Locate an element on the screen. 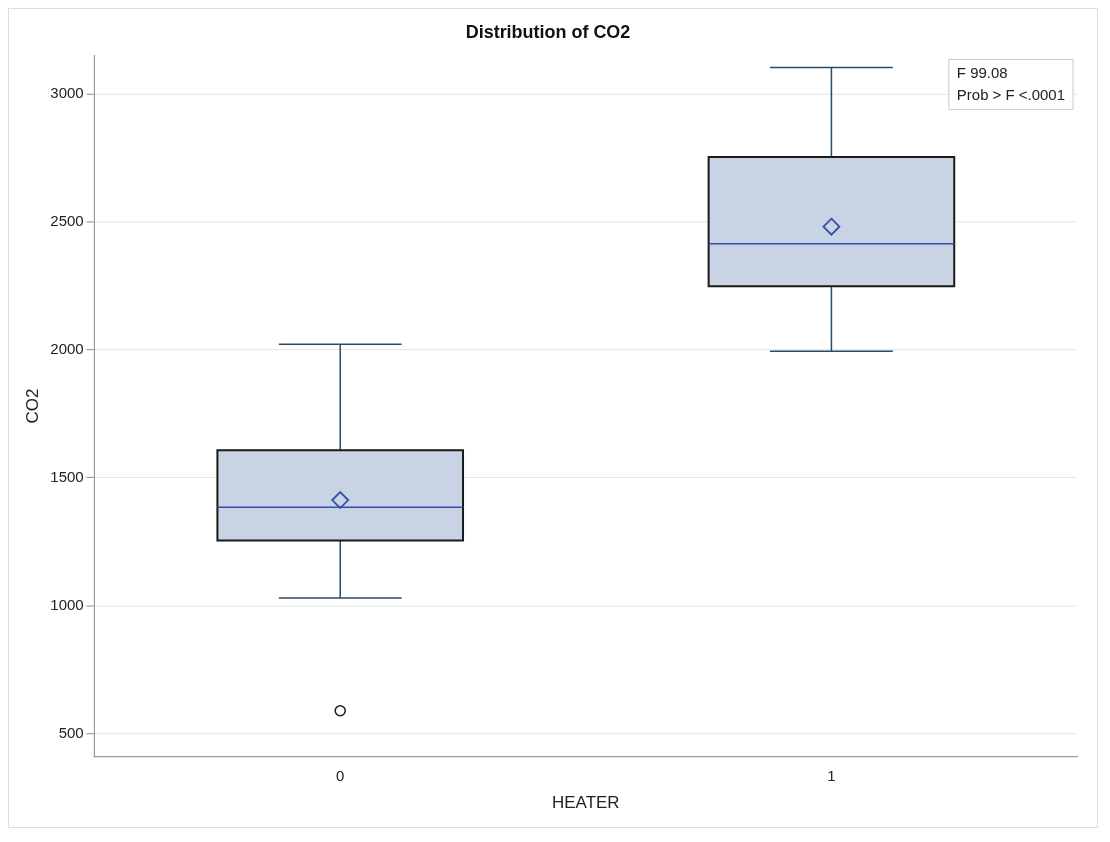 This screenshot has width=1110, height=842. annotation: Prob > F <.0001 is located at coordinates (1010, 94).